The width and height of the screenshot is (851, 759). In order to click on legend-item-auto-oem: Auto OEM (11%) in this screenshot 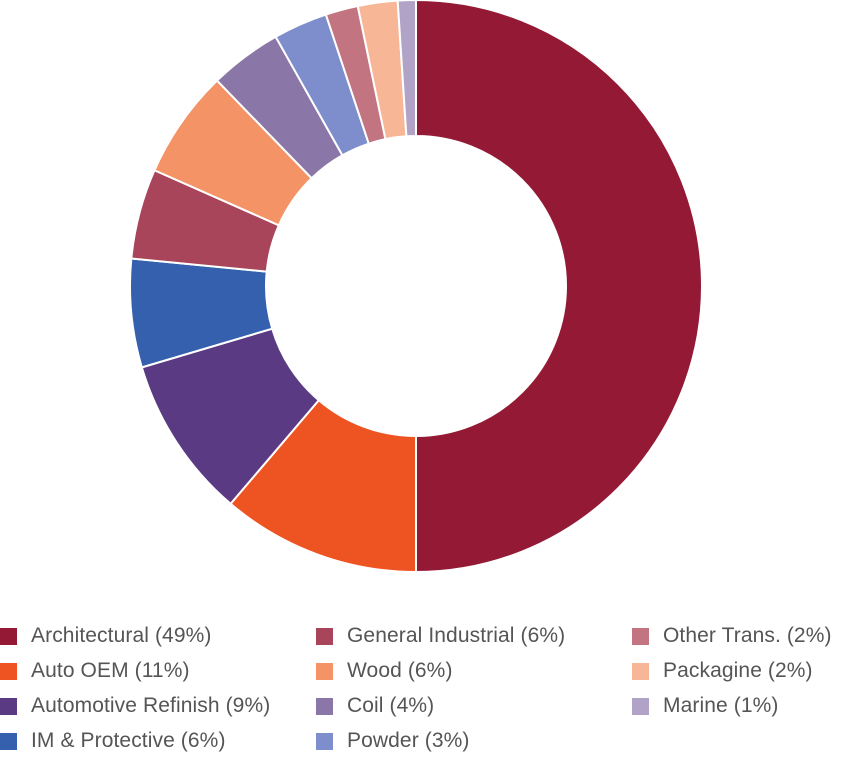, I will do `click(95, 671)`.